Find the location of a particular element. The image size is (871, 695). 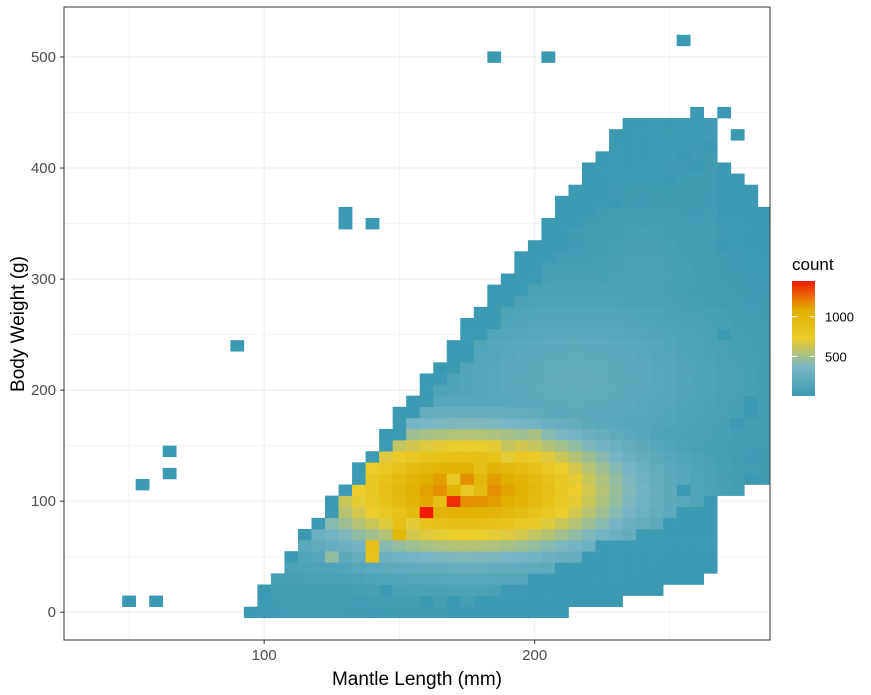

y-tick-label: 200 is located at coordinates (43, 390).